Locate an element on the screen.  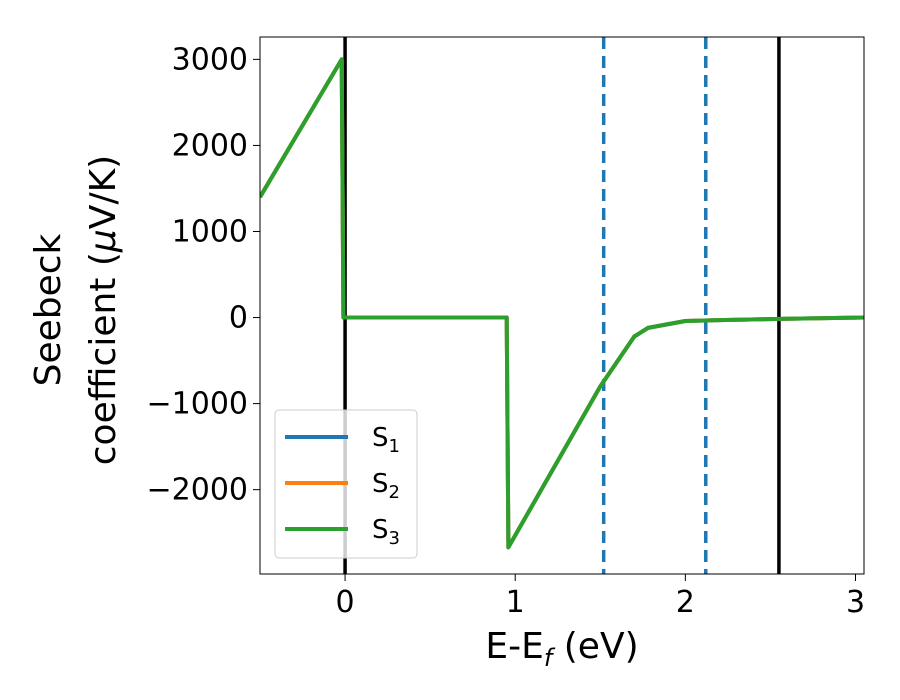
x-tick-label: 2 is located at coordinates (685, 602).